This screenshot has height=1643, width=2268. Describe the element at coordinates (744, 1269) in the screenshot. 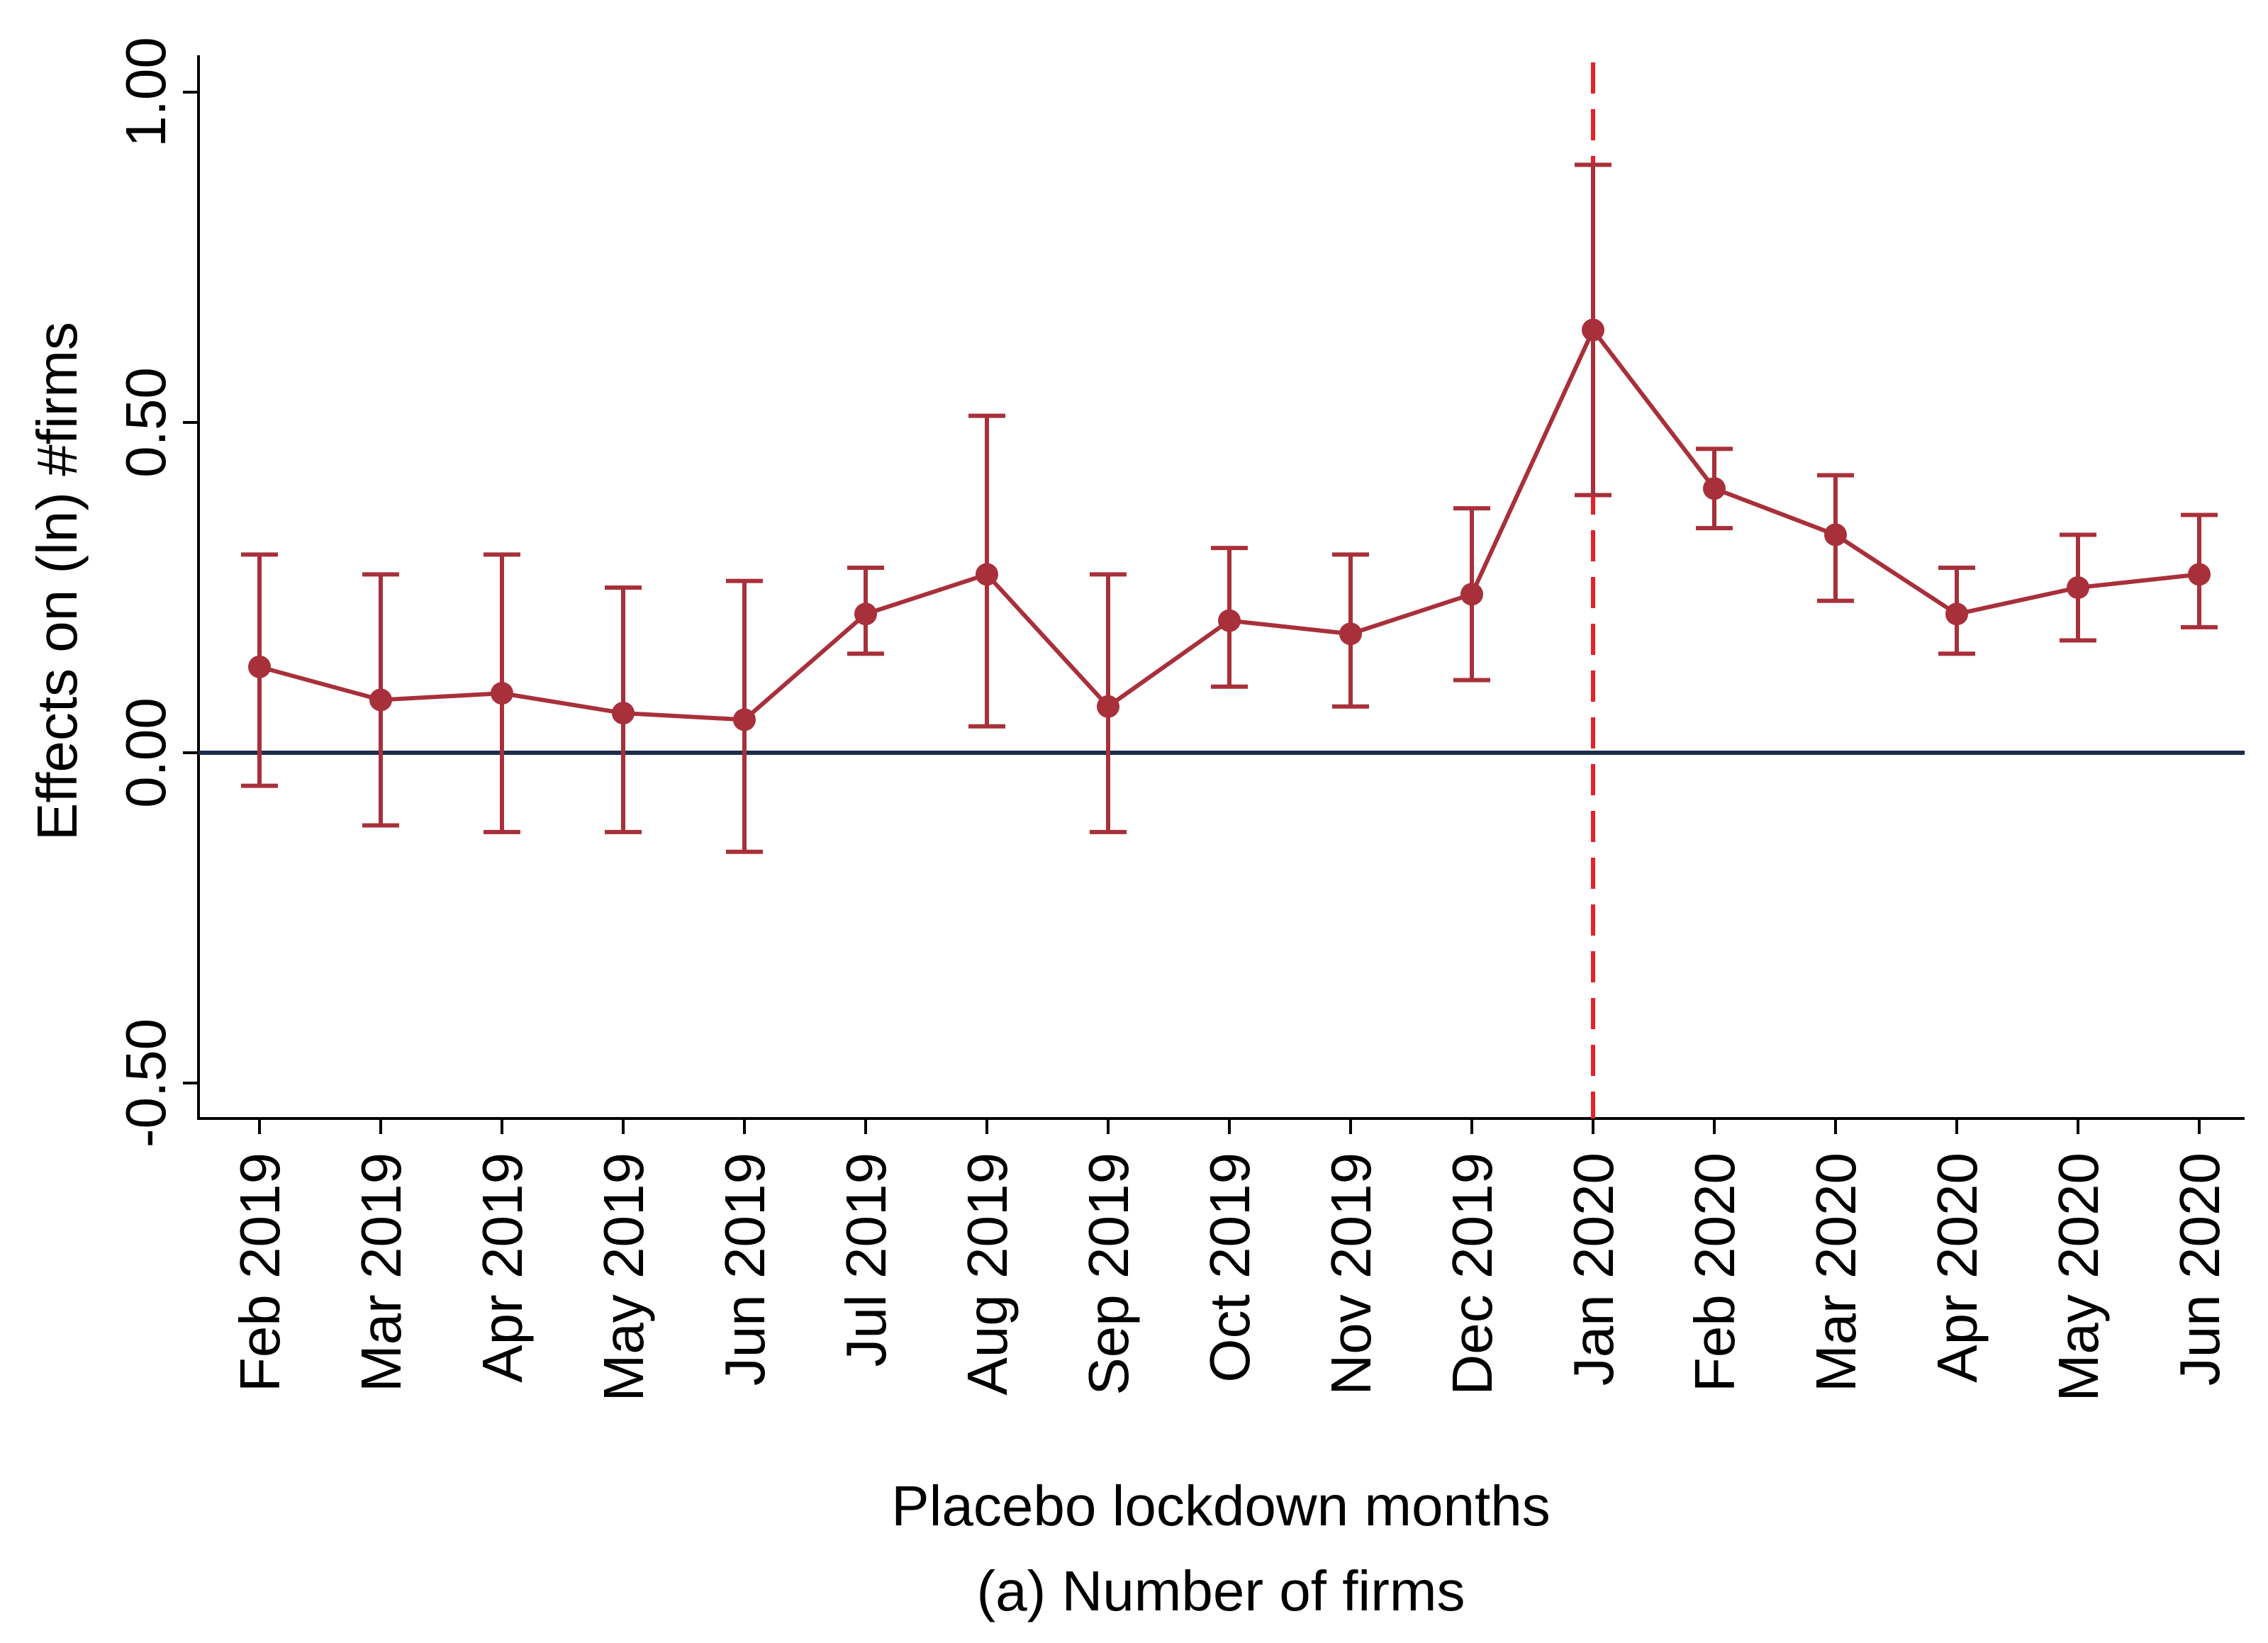

I see `x-tick-label: Jun 2019` at that location.